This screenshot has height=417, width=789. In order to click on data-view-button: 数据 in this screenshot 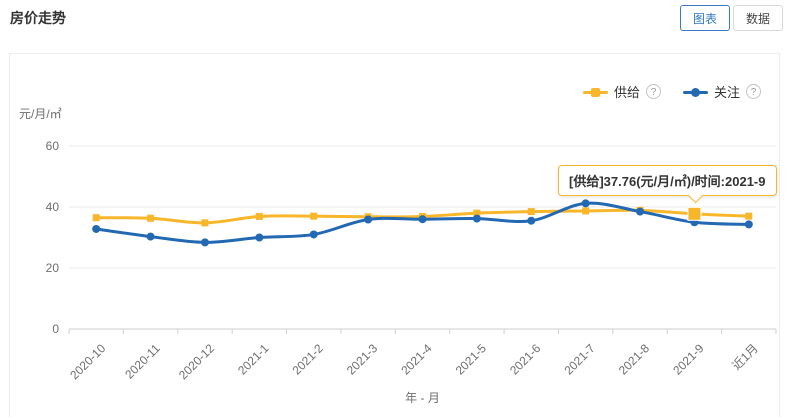, I will do `click(757, 18)`.